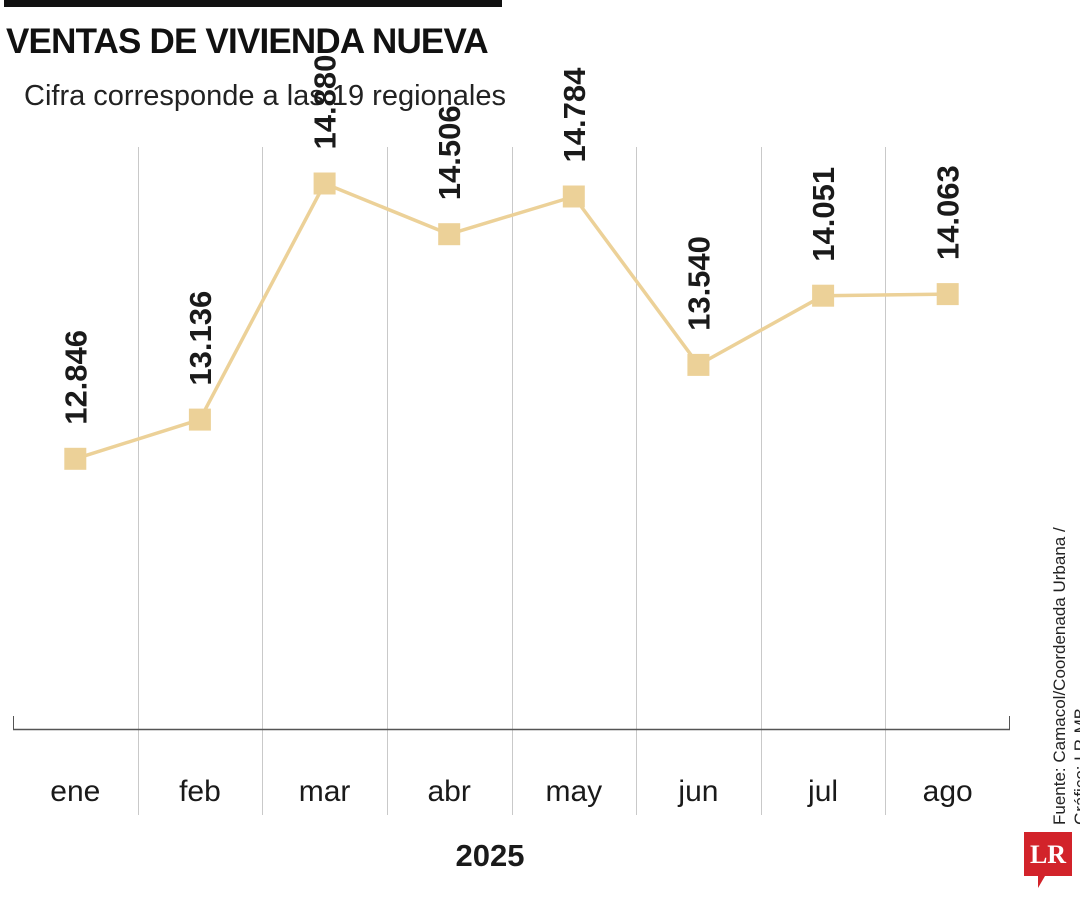  Describe the element at coordinates (574, 115) in the screenshot. I see `data-label: 14.784` at that location.